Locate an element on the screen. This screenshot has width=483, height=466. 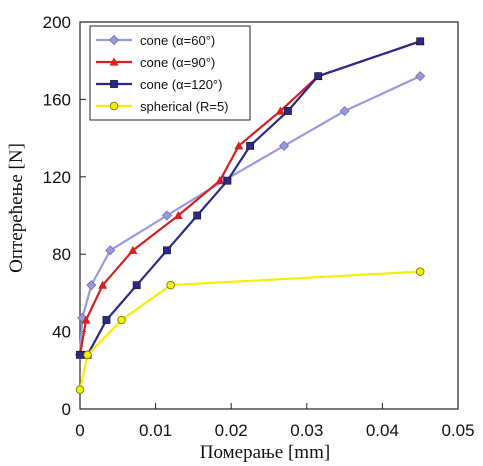
legend-item: cone (α=120°) is located at coordinates (159, 84).